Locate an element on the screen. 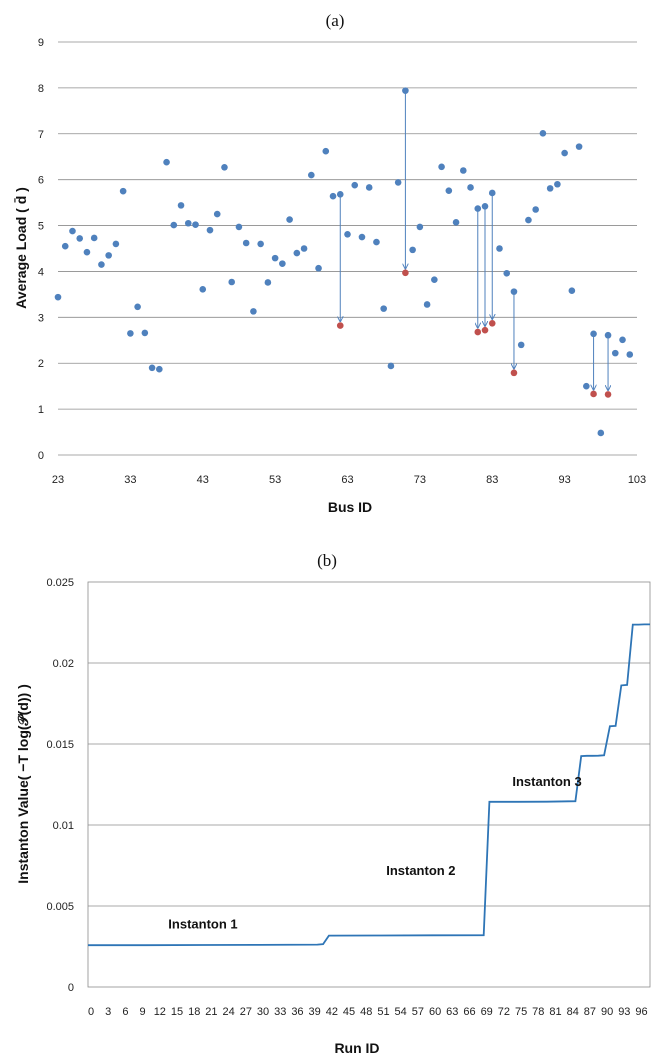 Image resolution: width=652 pixels, height=1061 pixels. panel-a-x-ticks: 23 33 43 53 63 73 83 93 103 is located at coordinates (349, 480).